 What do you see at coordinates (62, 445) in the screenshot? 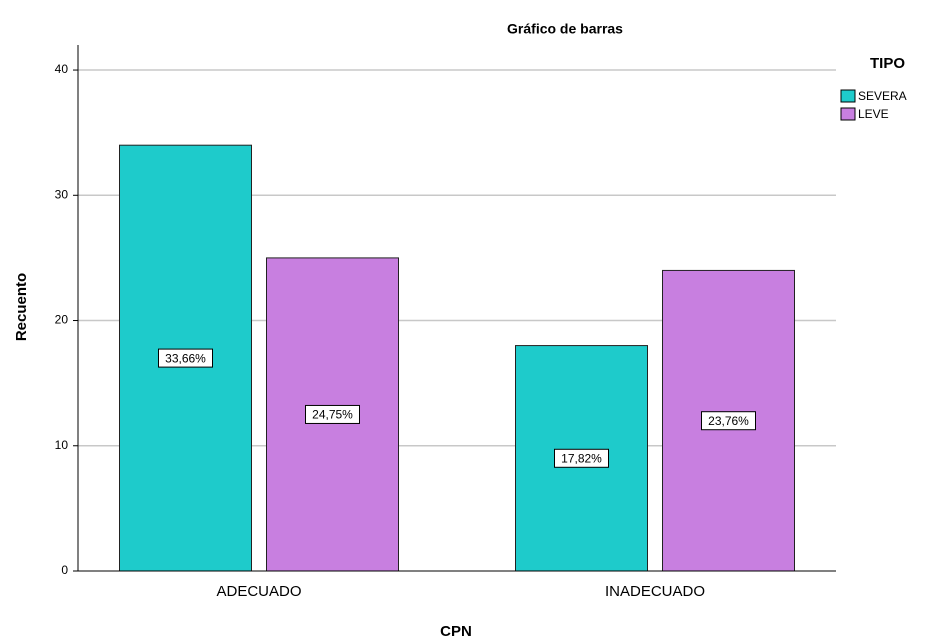
I see `y-tick-label: 10` at bounding box center [62, 445].